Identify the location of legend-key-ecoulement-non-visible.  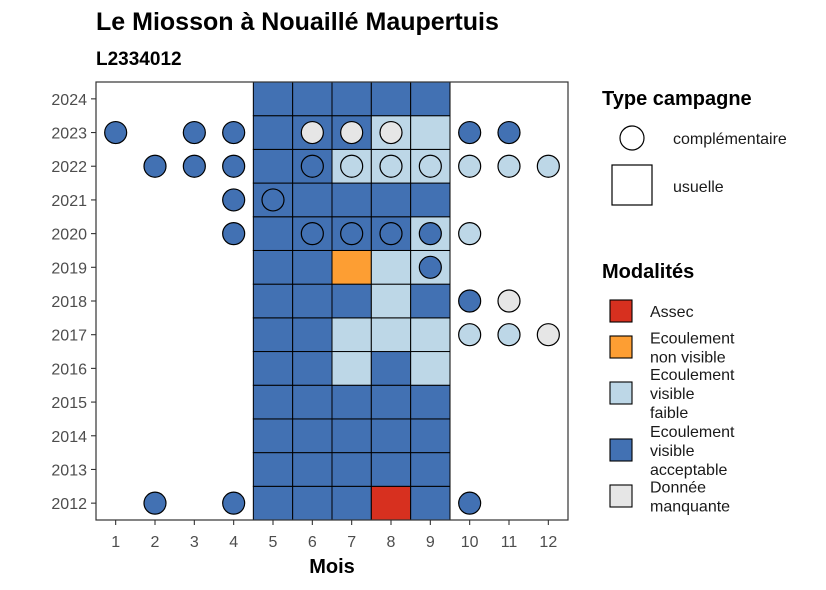
(621, 347).